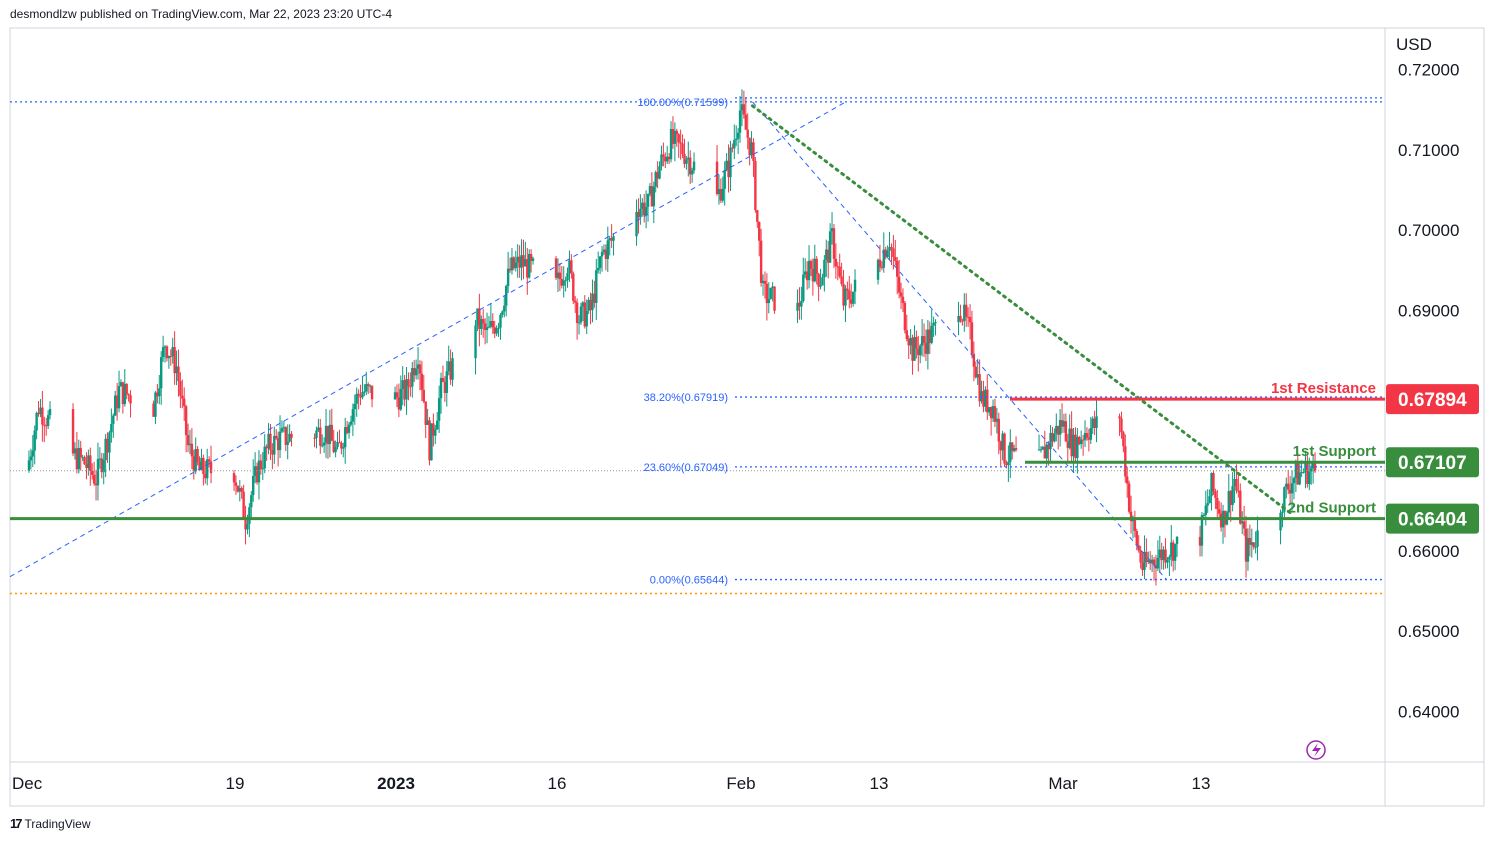  Describe the element at coordinates (57, 823) in the screenshot. I see `tradingview-logo-text: TradingView` at that location.